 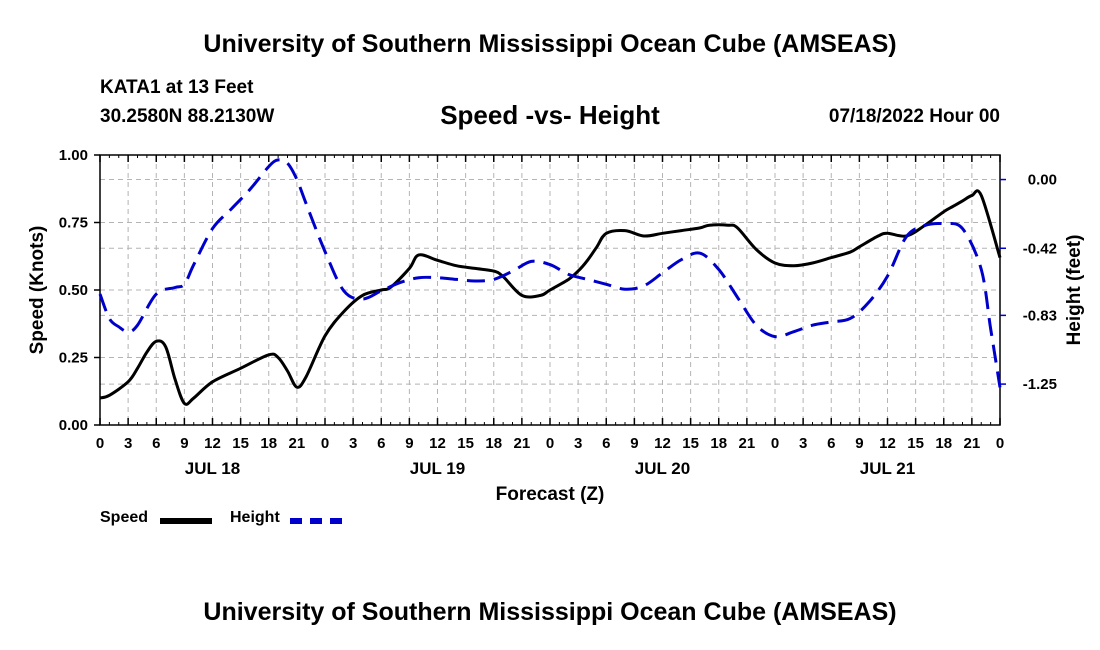 What do you see at coordinates (73, 358) in the screenshot?
I see `y-tick-label: 0.25` at bounding box center [73, 358].